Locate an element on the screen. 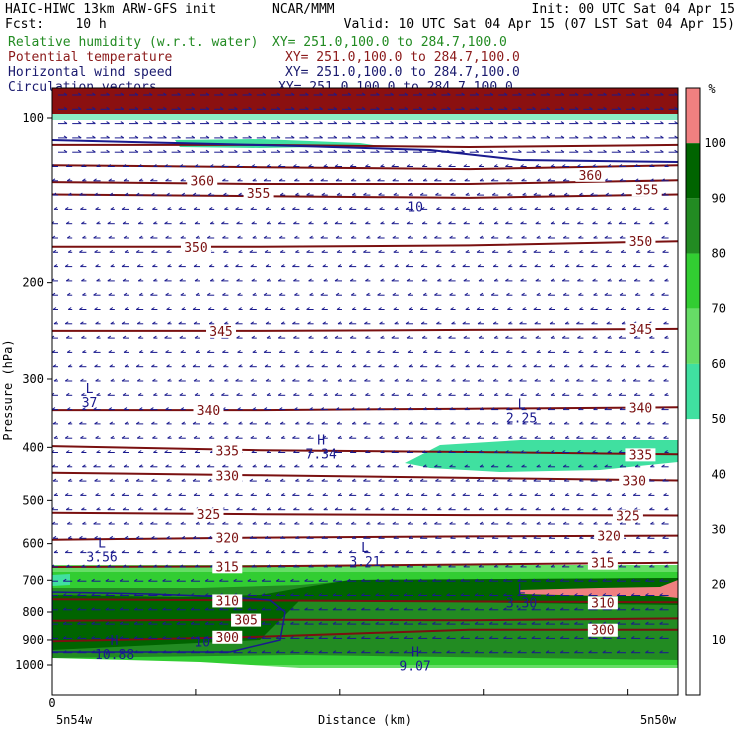 This screenshot has width=740, height=740. colorbar-unit: % is located at coordinates (712, 89).